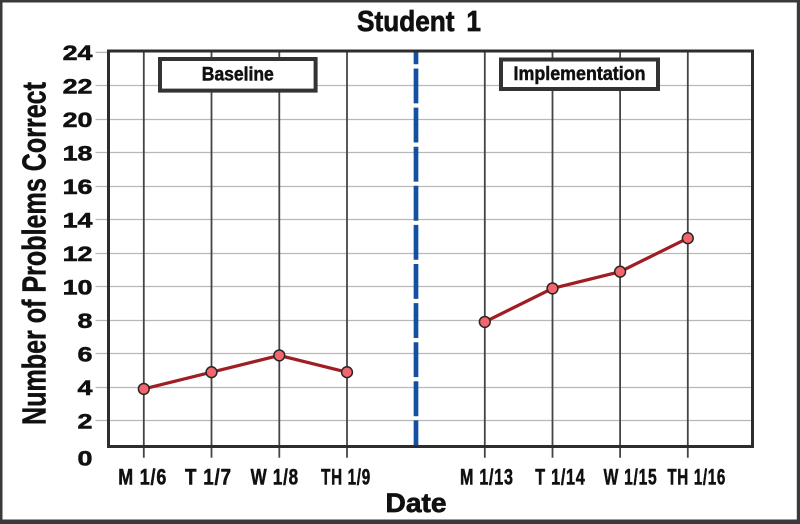 The image size is (800, 524). I want to click on svg-text: 10, so click(78, 288).